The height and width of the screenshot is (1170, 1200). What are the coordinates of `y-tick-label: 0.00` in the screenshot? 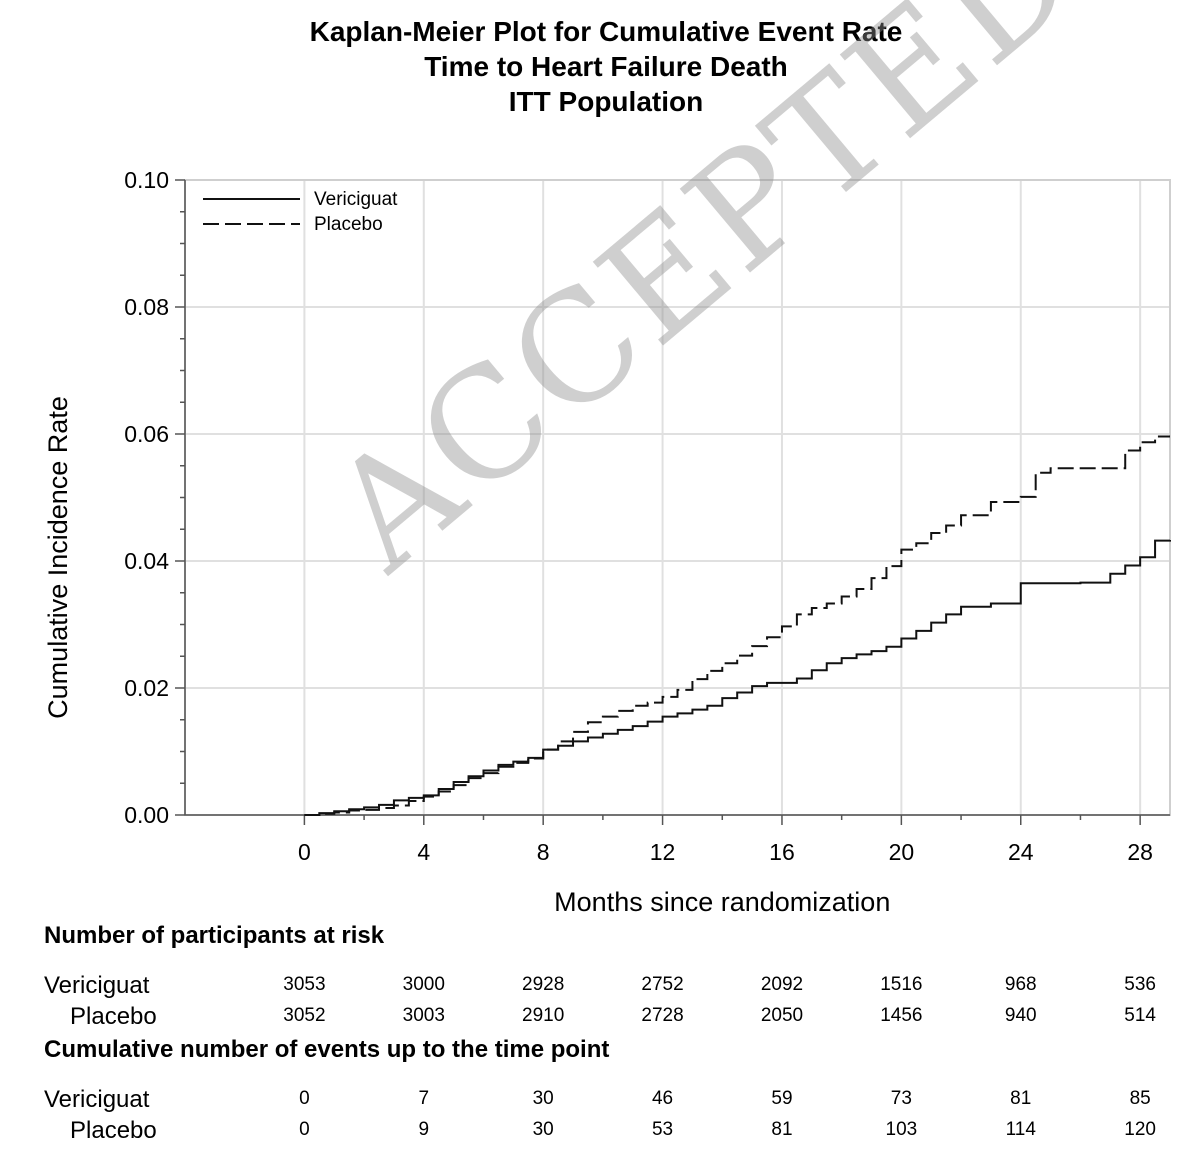 It's located at (146, 815).